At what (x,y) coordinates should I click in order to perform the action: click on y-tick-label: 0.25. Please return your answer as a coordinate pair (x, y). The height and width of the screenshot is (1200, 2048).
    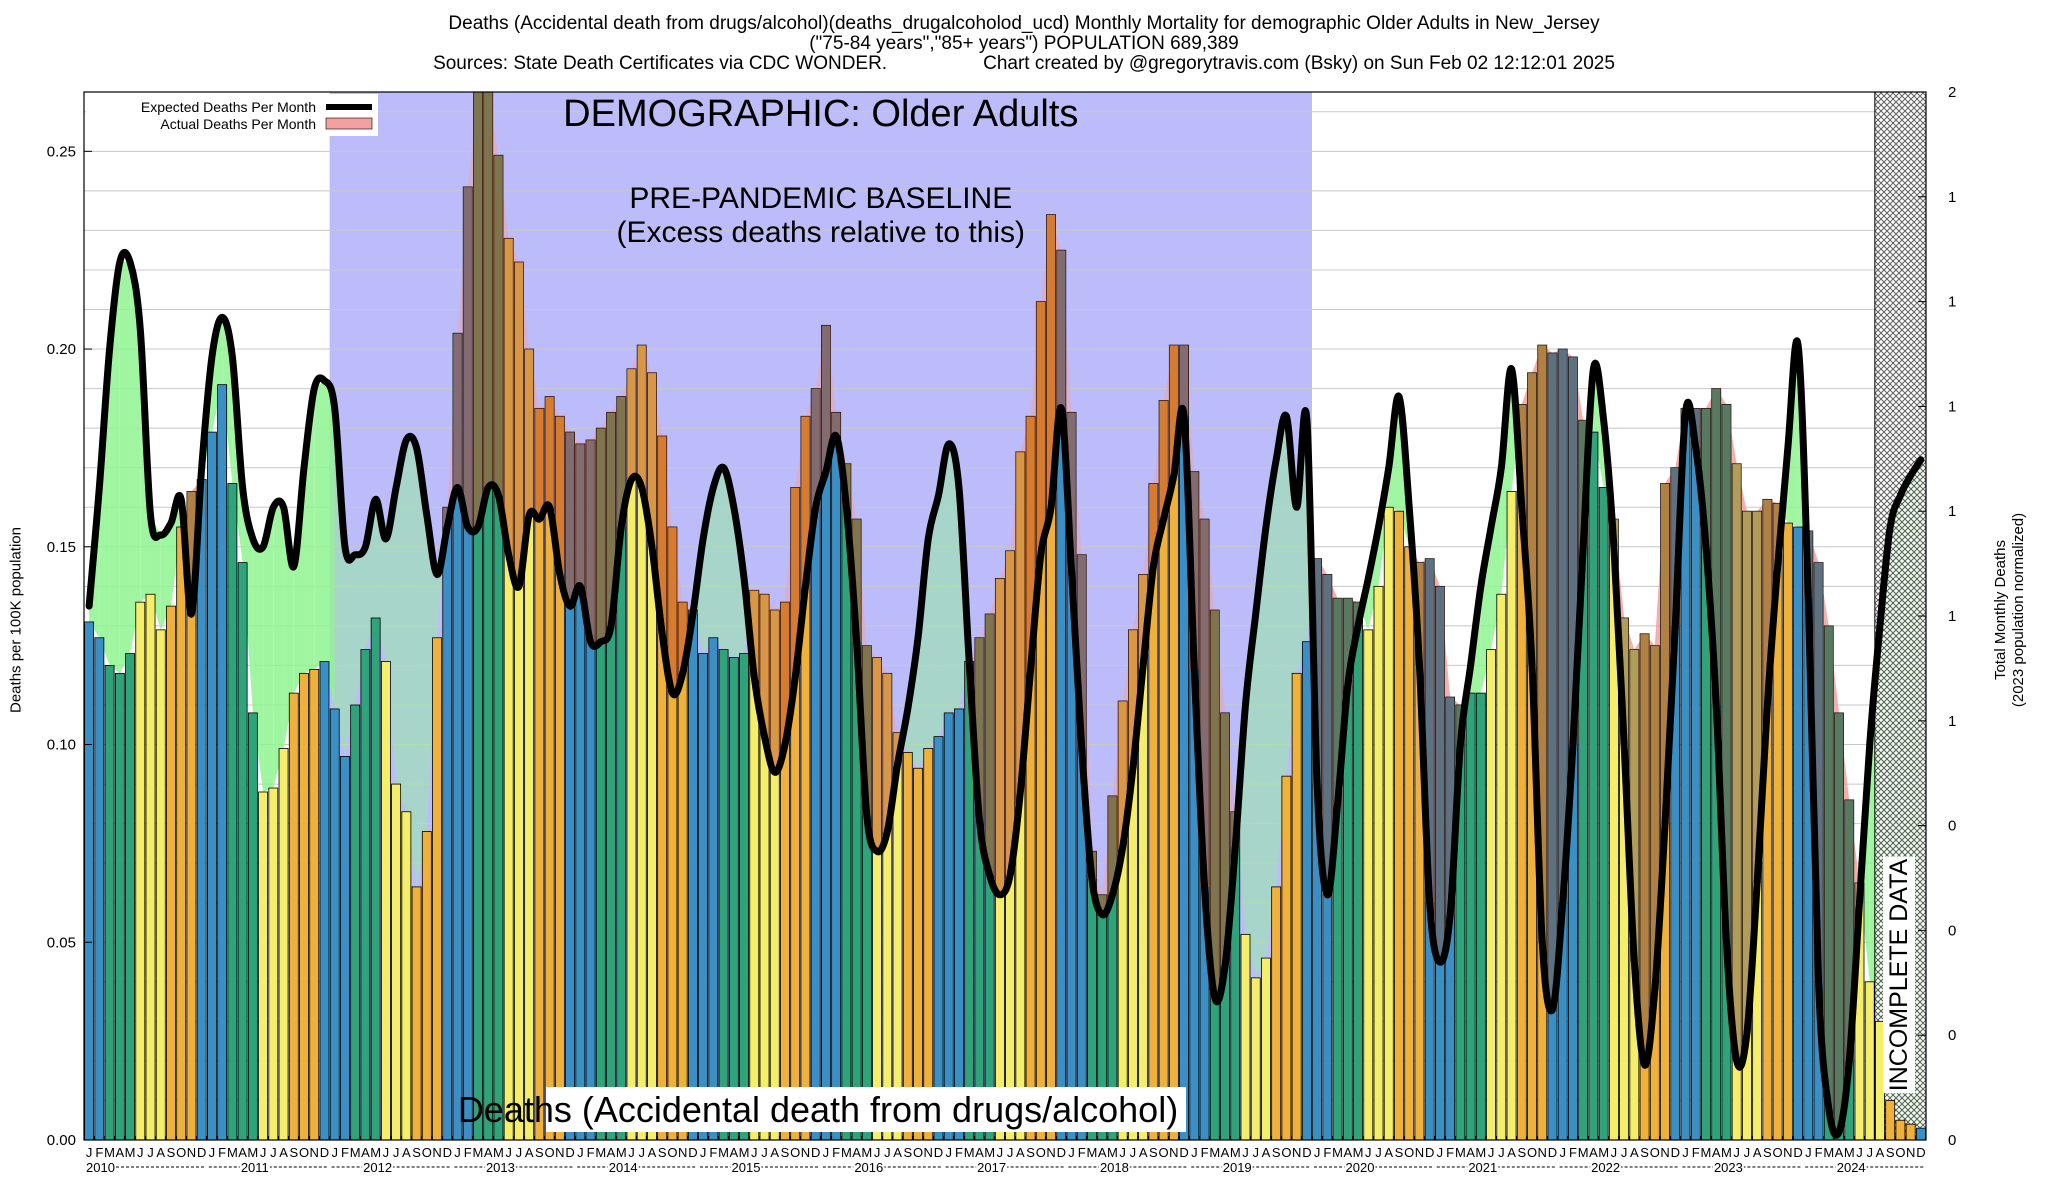
    Looking at the image, I should click on (61, 151).